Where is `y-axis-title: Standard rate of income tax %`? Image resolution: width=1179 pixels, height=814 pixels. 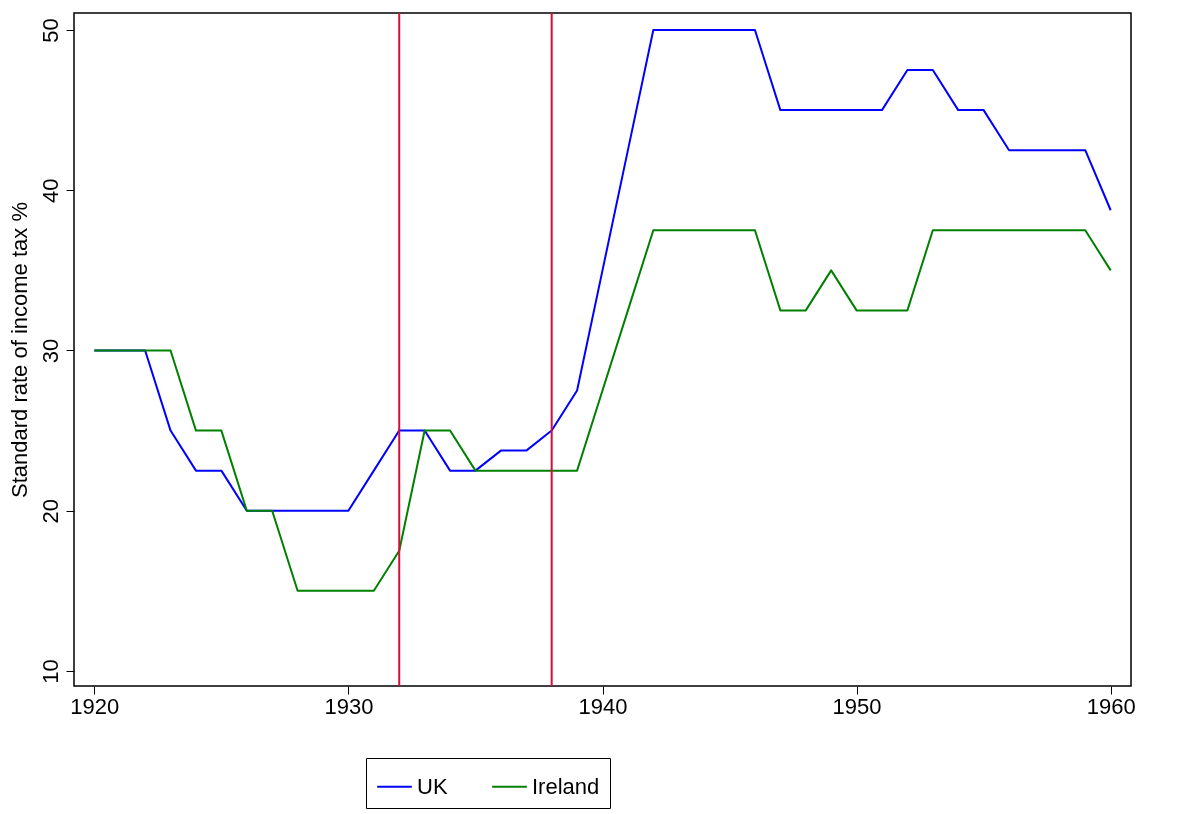
y-axis-title: Standard rate of income tax % is located at coordinates (19, 350).